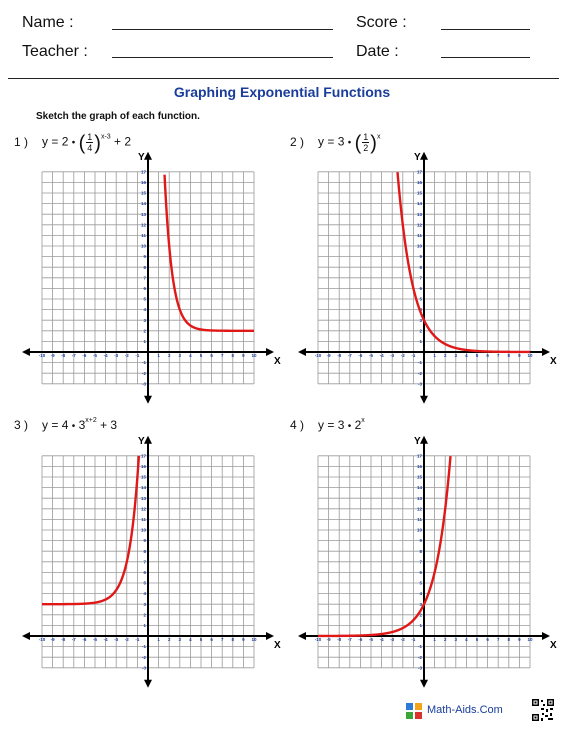 This screenshot has height=729, width=564. What do you see at coordinates (420, 625) in the screenshot?
I see `y-tick-label: 1` at bounding box center [420, 625].